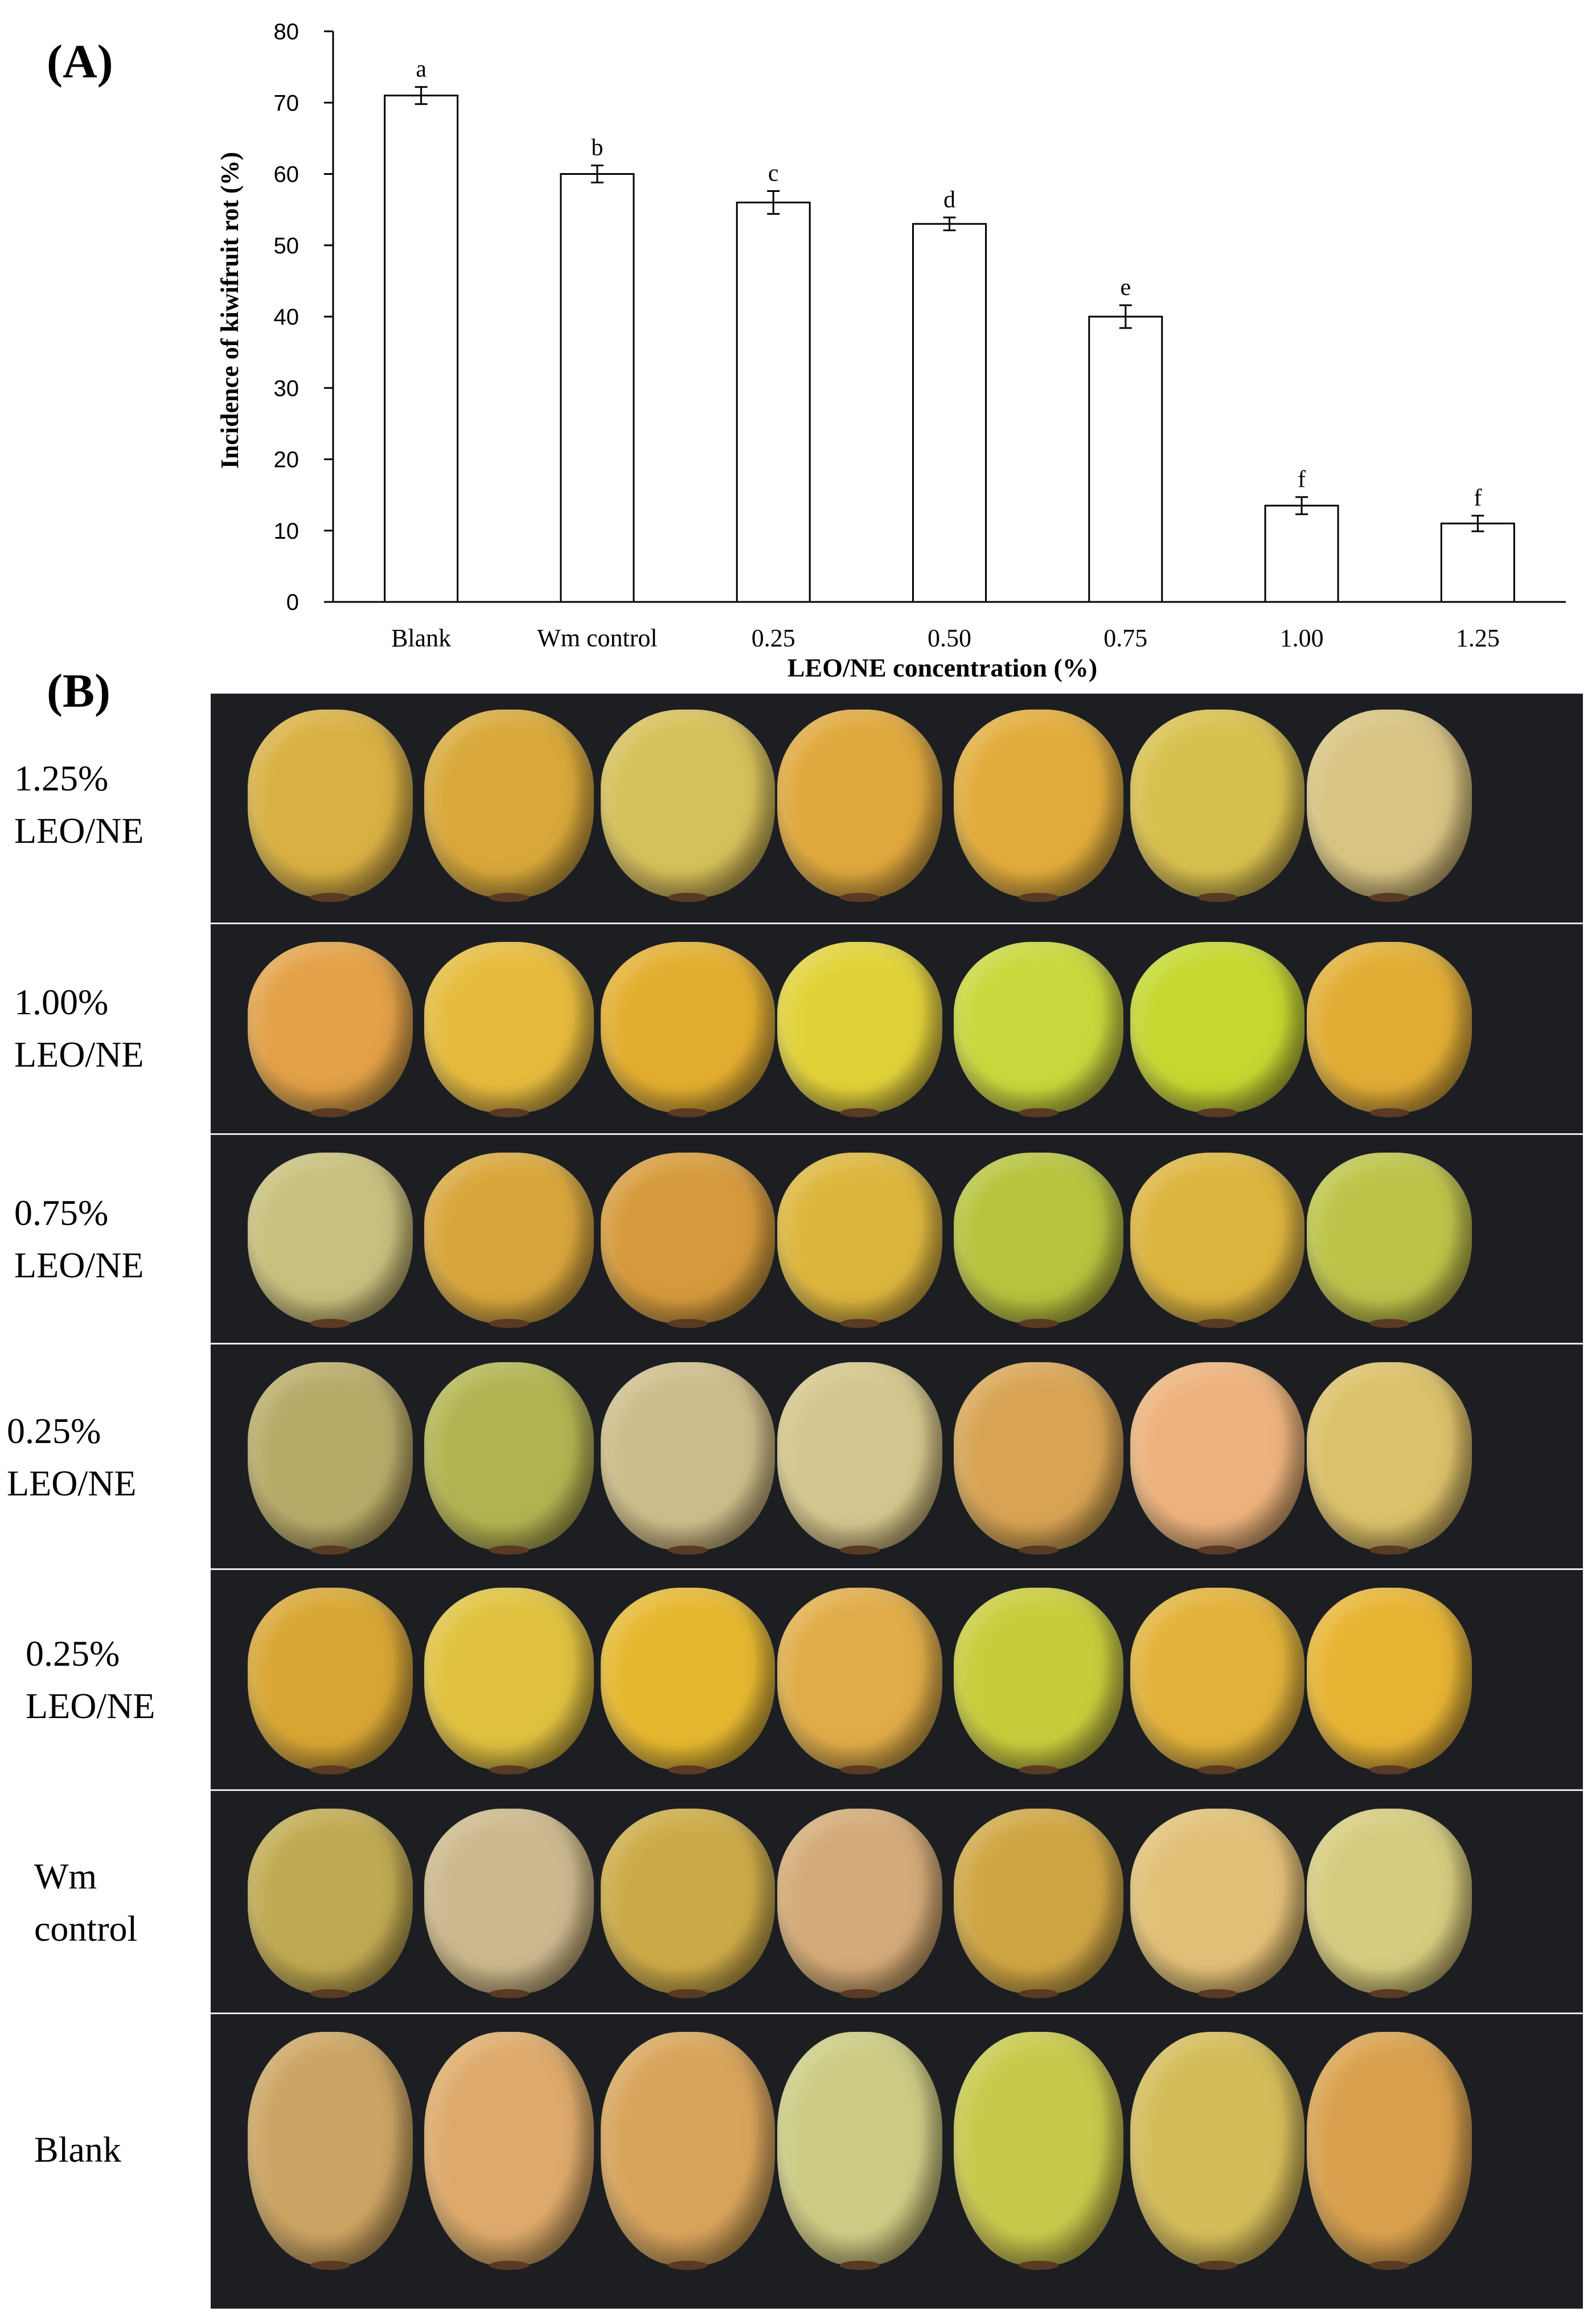 This screenshot has width=1596, height=2320. Describe the element at coordinates (79, 1054) in the screenshot. I see `row-label-line2: LEO/NE` at that location.